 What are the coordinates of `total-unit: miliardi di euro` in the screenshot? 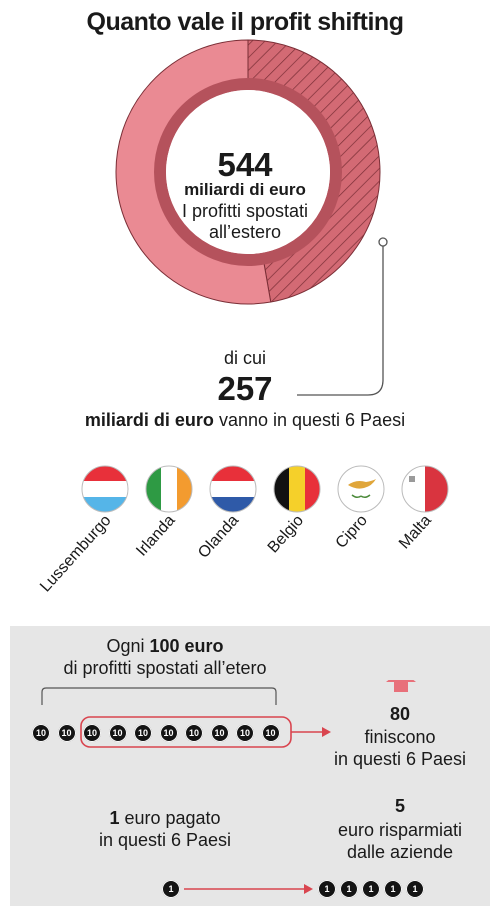 It's located at (245, 189).